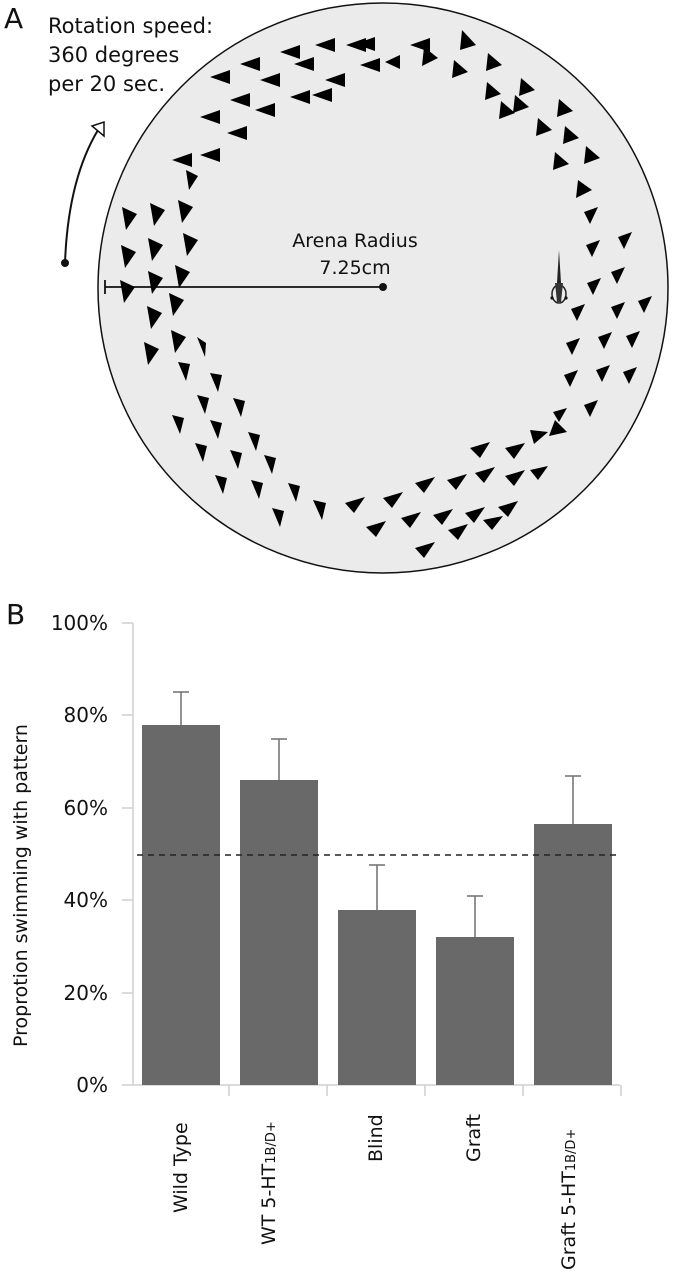 The height and width of the screenshot is (1272, 675). I want to click on bar-wild-type, so click(181, 905).